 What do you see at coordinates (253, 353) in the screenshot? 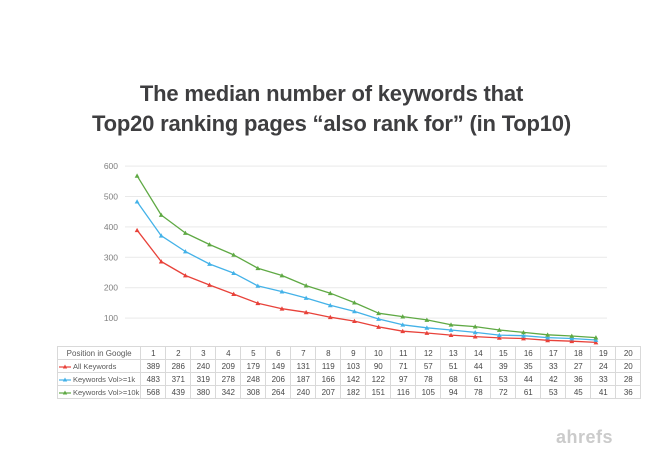
I see `position-header-cell: 5` at bounding box center [253, 353].